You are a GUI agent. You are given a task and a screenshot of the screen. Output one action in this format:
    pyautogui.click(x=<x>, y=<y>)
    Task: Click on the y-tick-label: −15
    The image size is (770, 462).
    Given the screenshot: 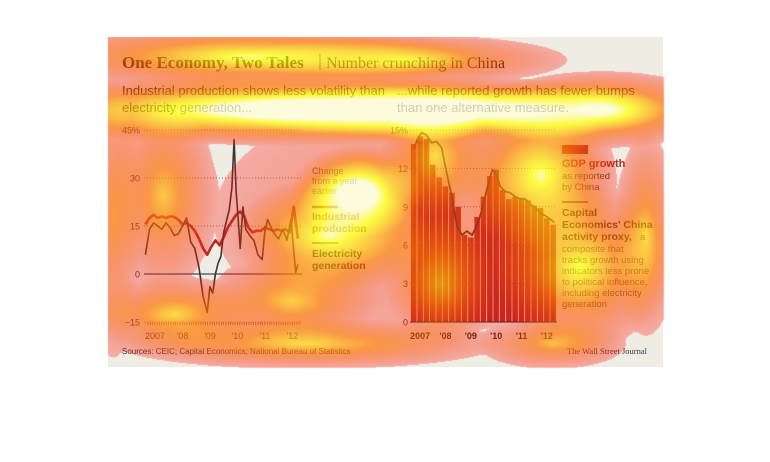 What is the action you would take?
    pyautogui.click(x=132, y=323)
    